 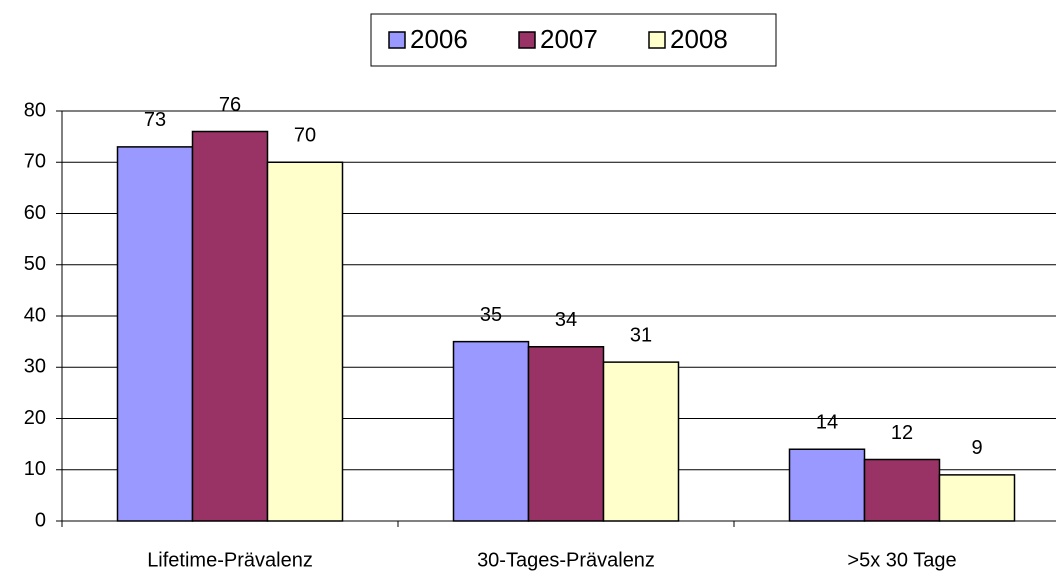 I want to click on x-tick-label: 30-Tages-Prävalenz, so click(x=566, y=560).